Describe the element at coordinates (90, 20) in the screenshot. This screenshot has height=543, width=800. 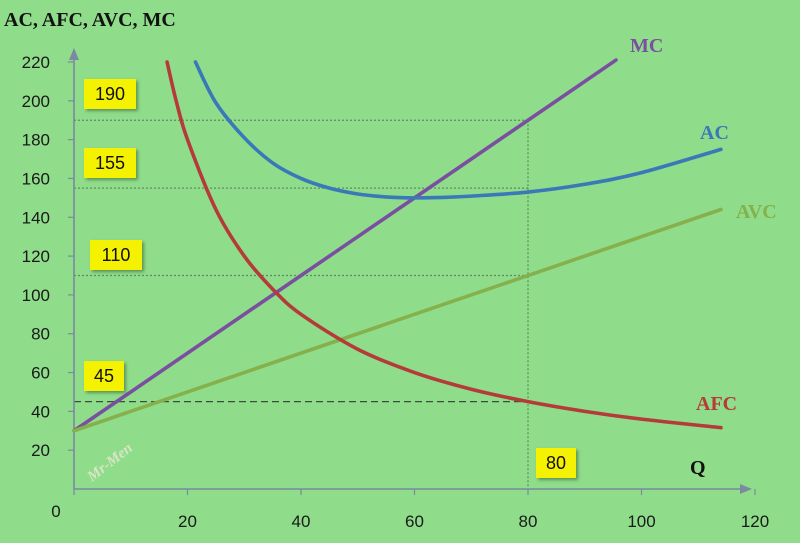
I see `y-axis-title: AC, AFC, AVC, MC` at that location.